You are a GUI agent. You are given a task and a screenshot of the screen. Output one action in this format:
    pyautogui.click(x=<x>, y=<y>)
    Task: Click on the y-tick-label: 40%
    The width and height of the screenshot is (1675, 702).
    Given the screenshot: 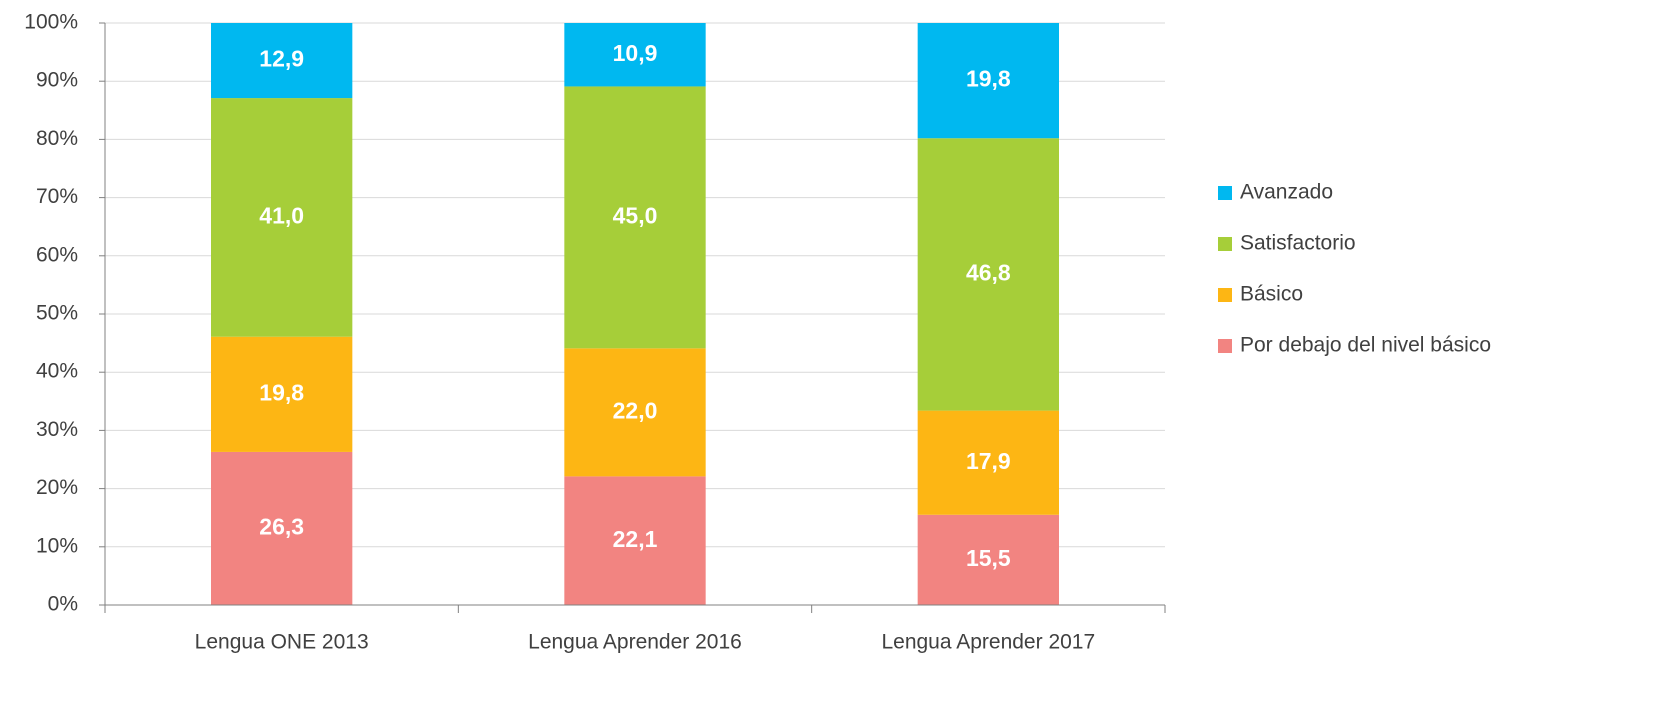 What is the action you would take?
    pyautogui.click(x=57, y=371)
    